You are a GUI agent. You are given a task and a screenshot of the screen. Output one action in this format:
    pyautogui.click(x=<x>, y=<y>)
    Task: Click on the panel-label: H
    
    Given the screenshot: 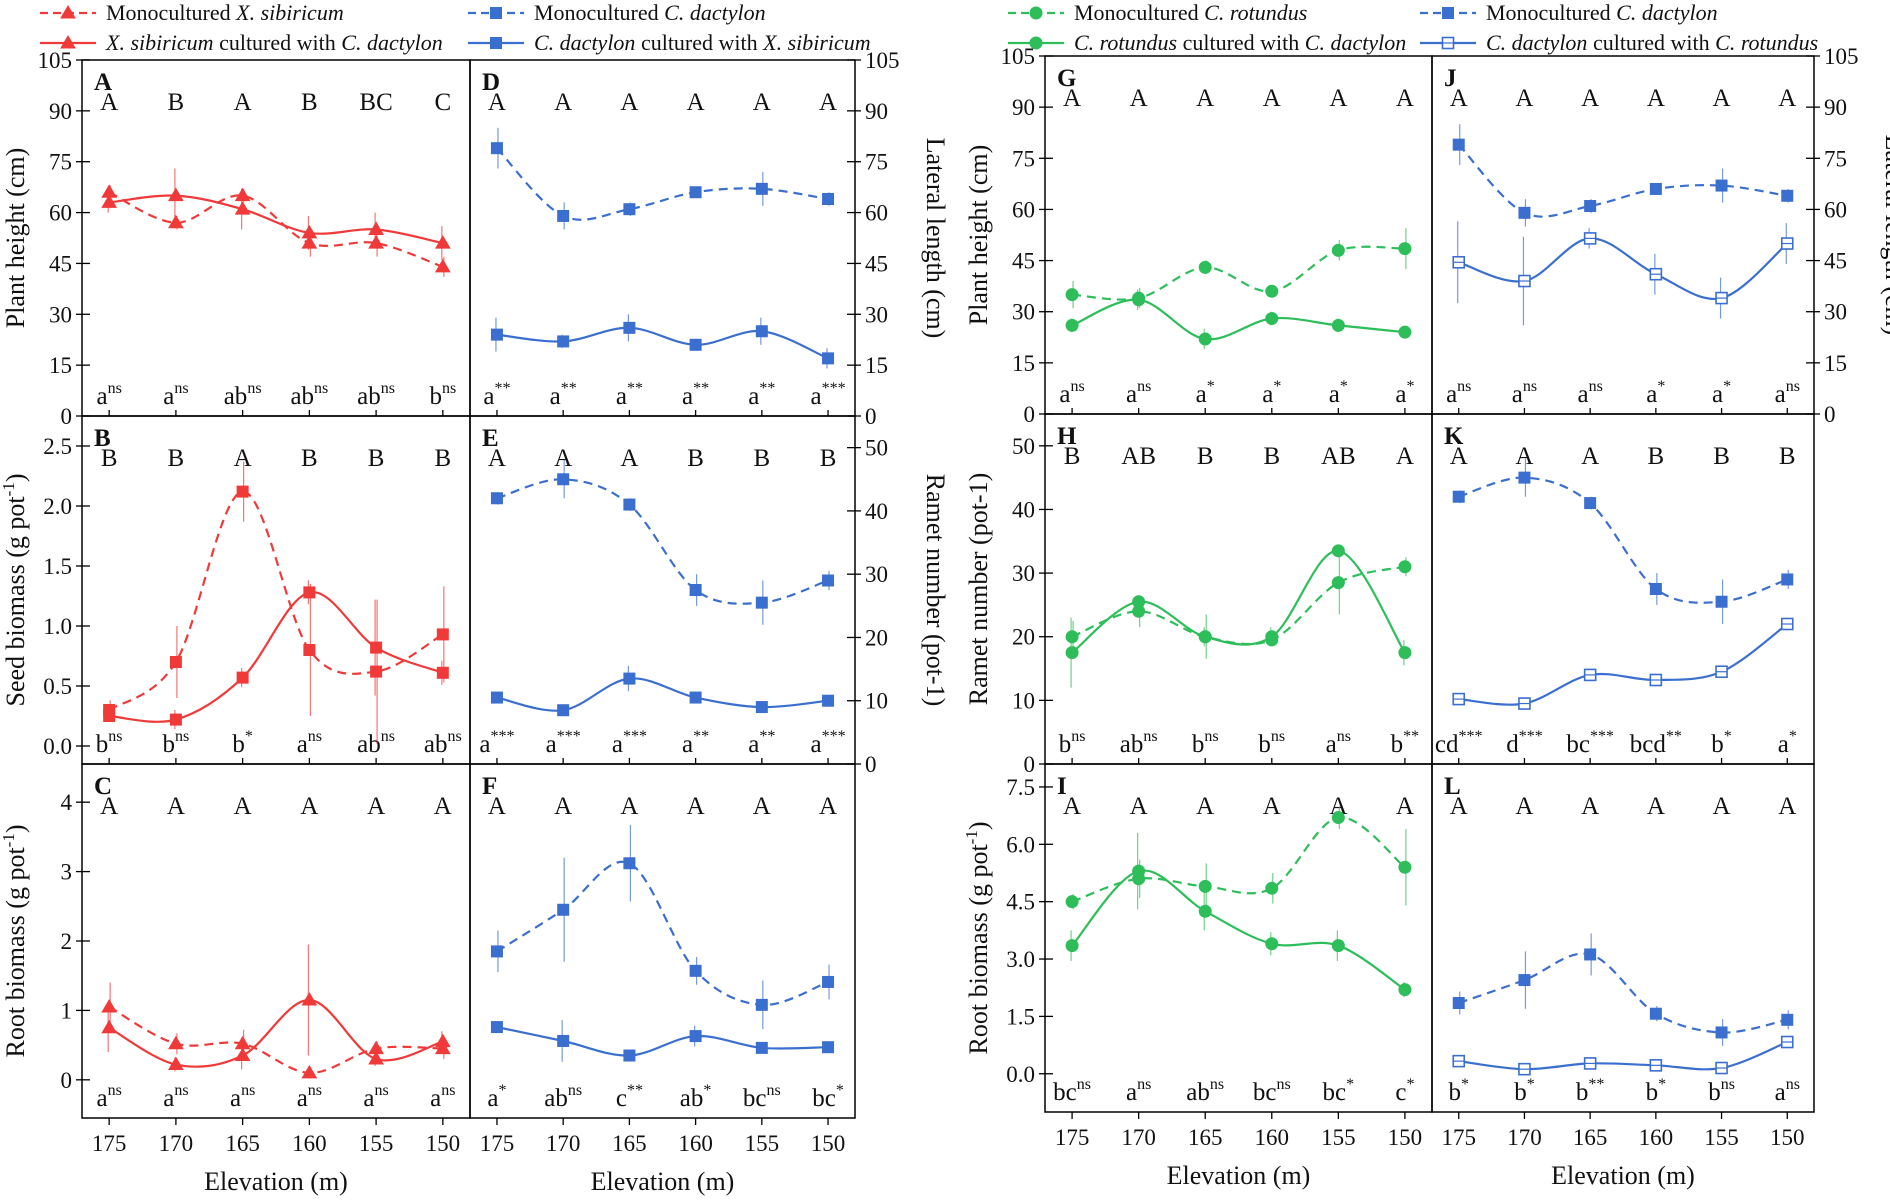 What is the action you would take?
    pyautogui.click(x=1067, y=436)
    